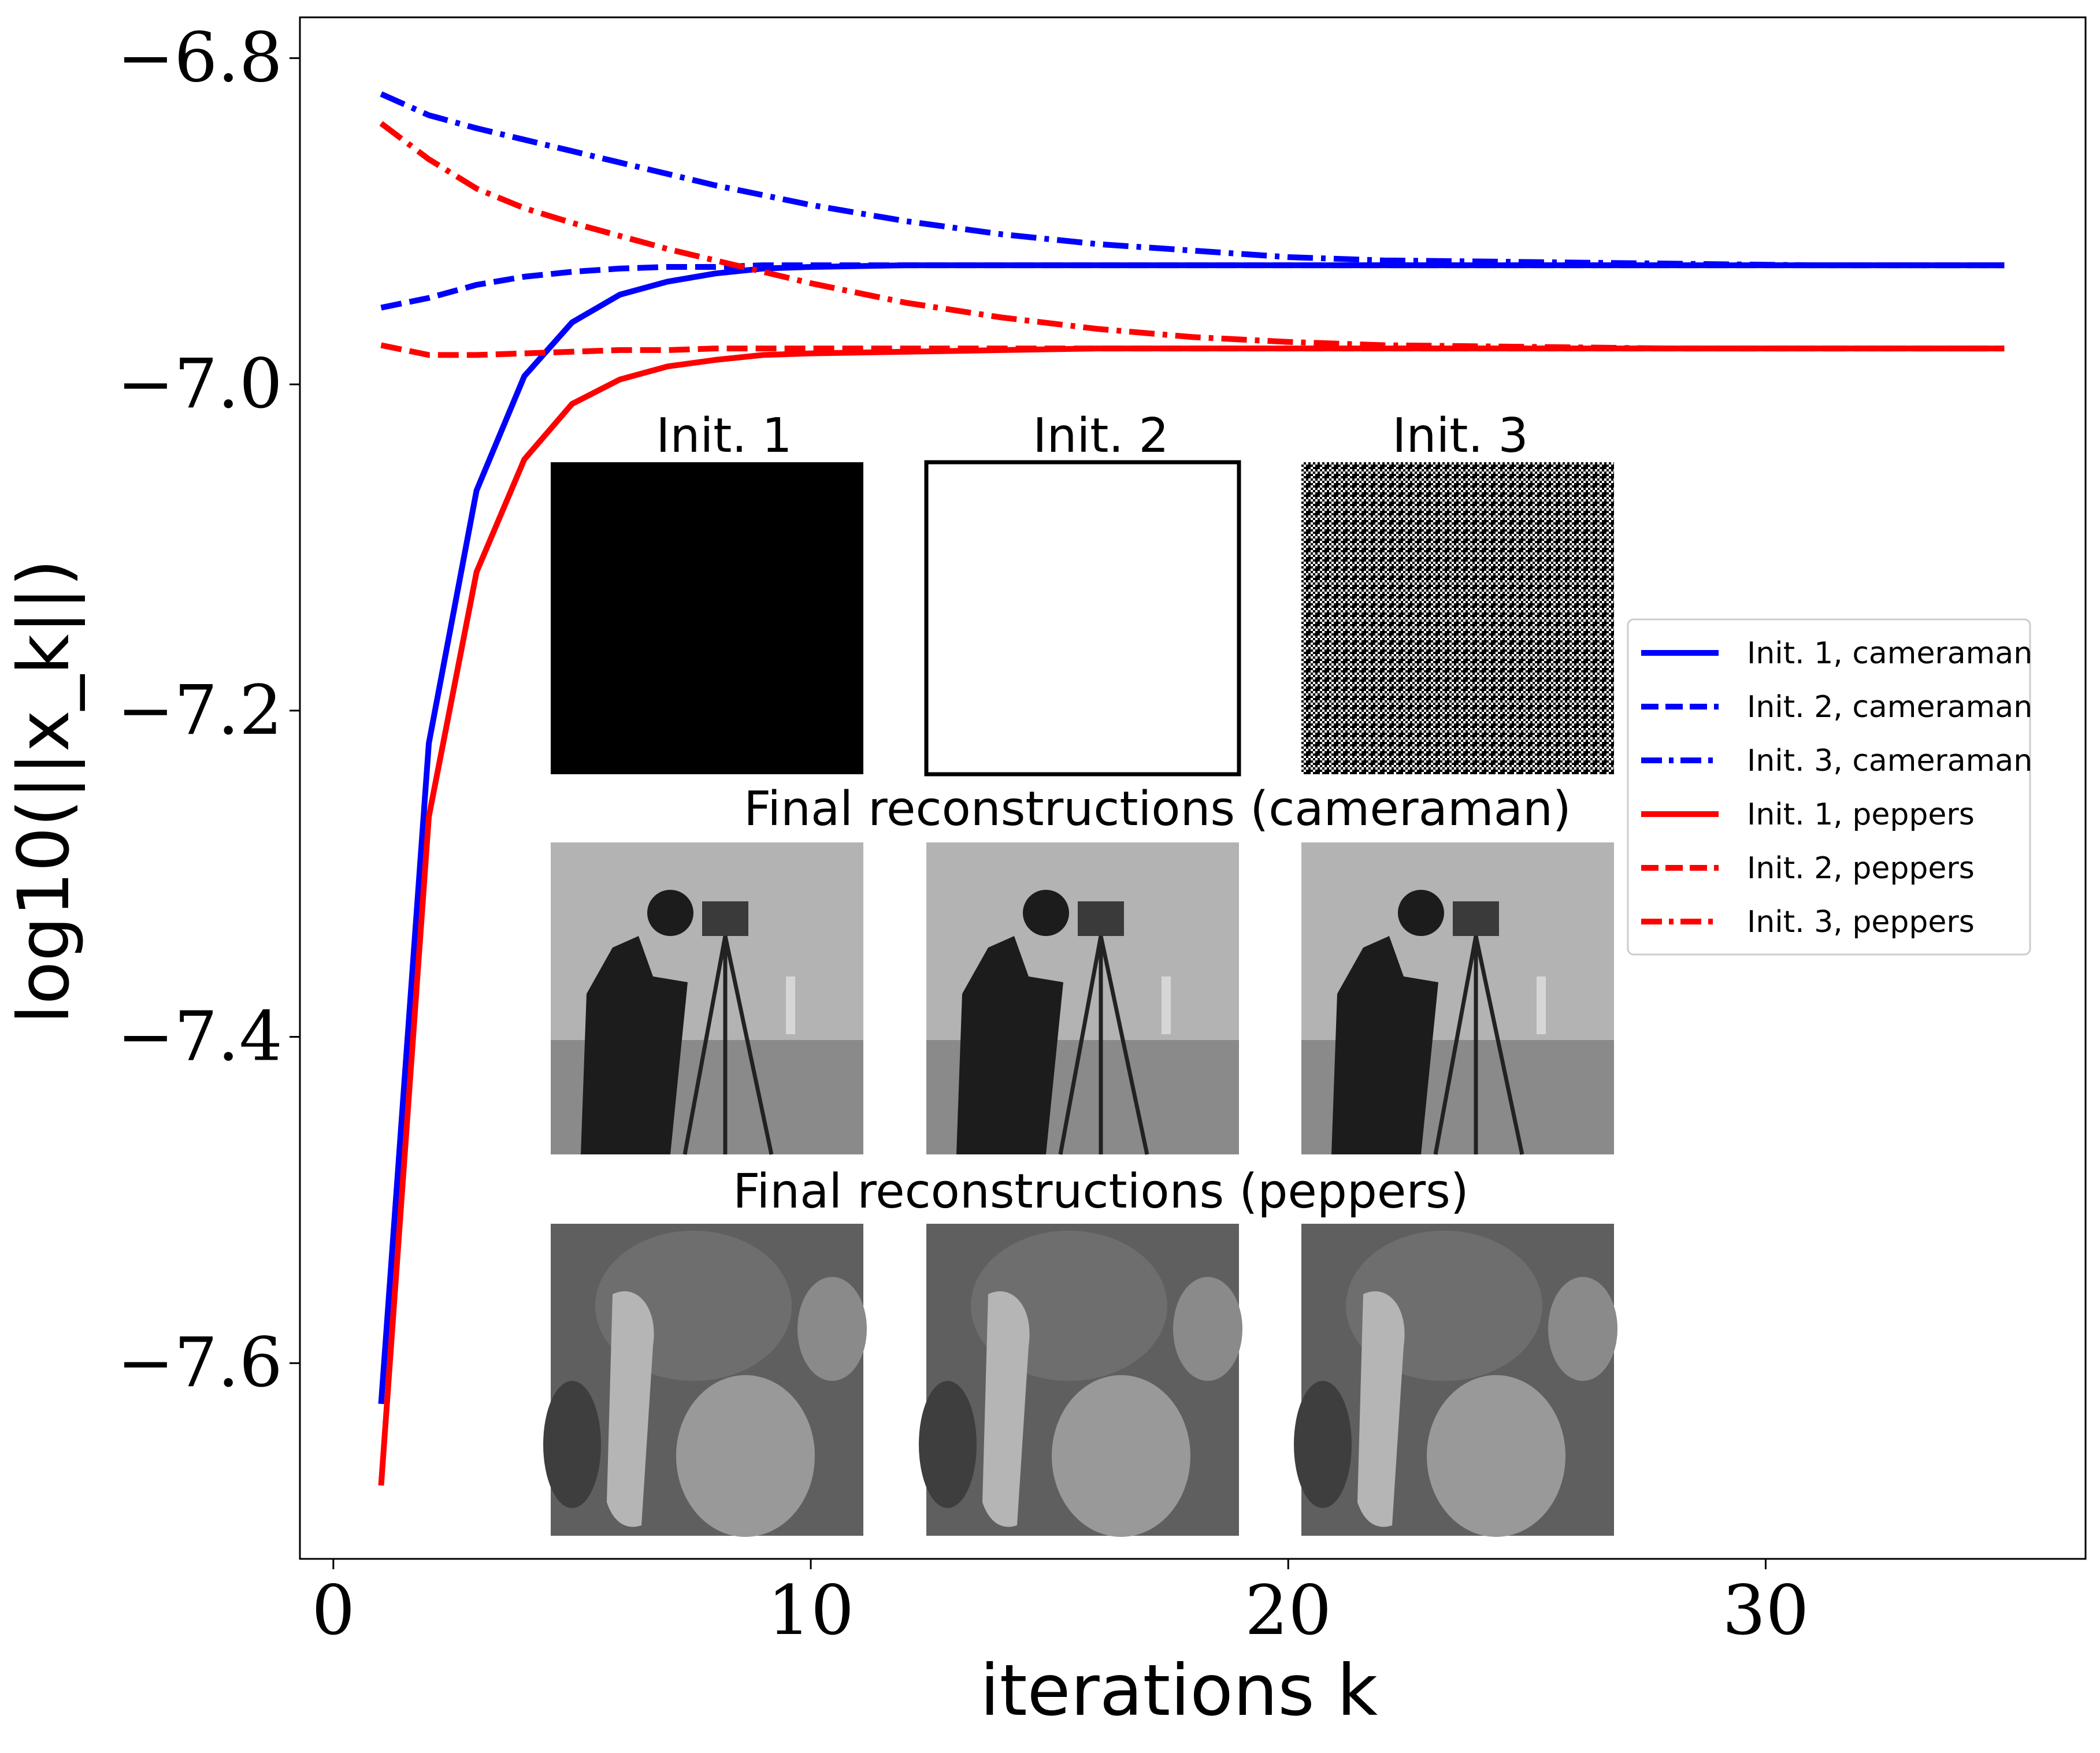  I want to click on legend-label-5: Init. 2, peppers, so click(1861, 868).